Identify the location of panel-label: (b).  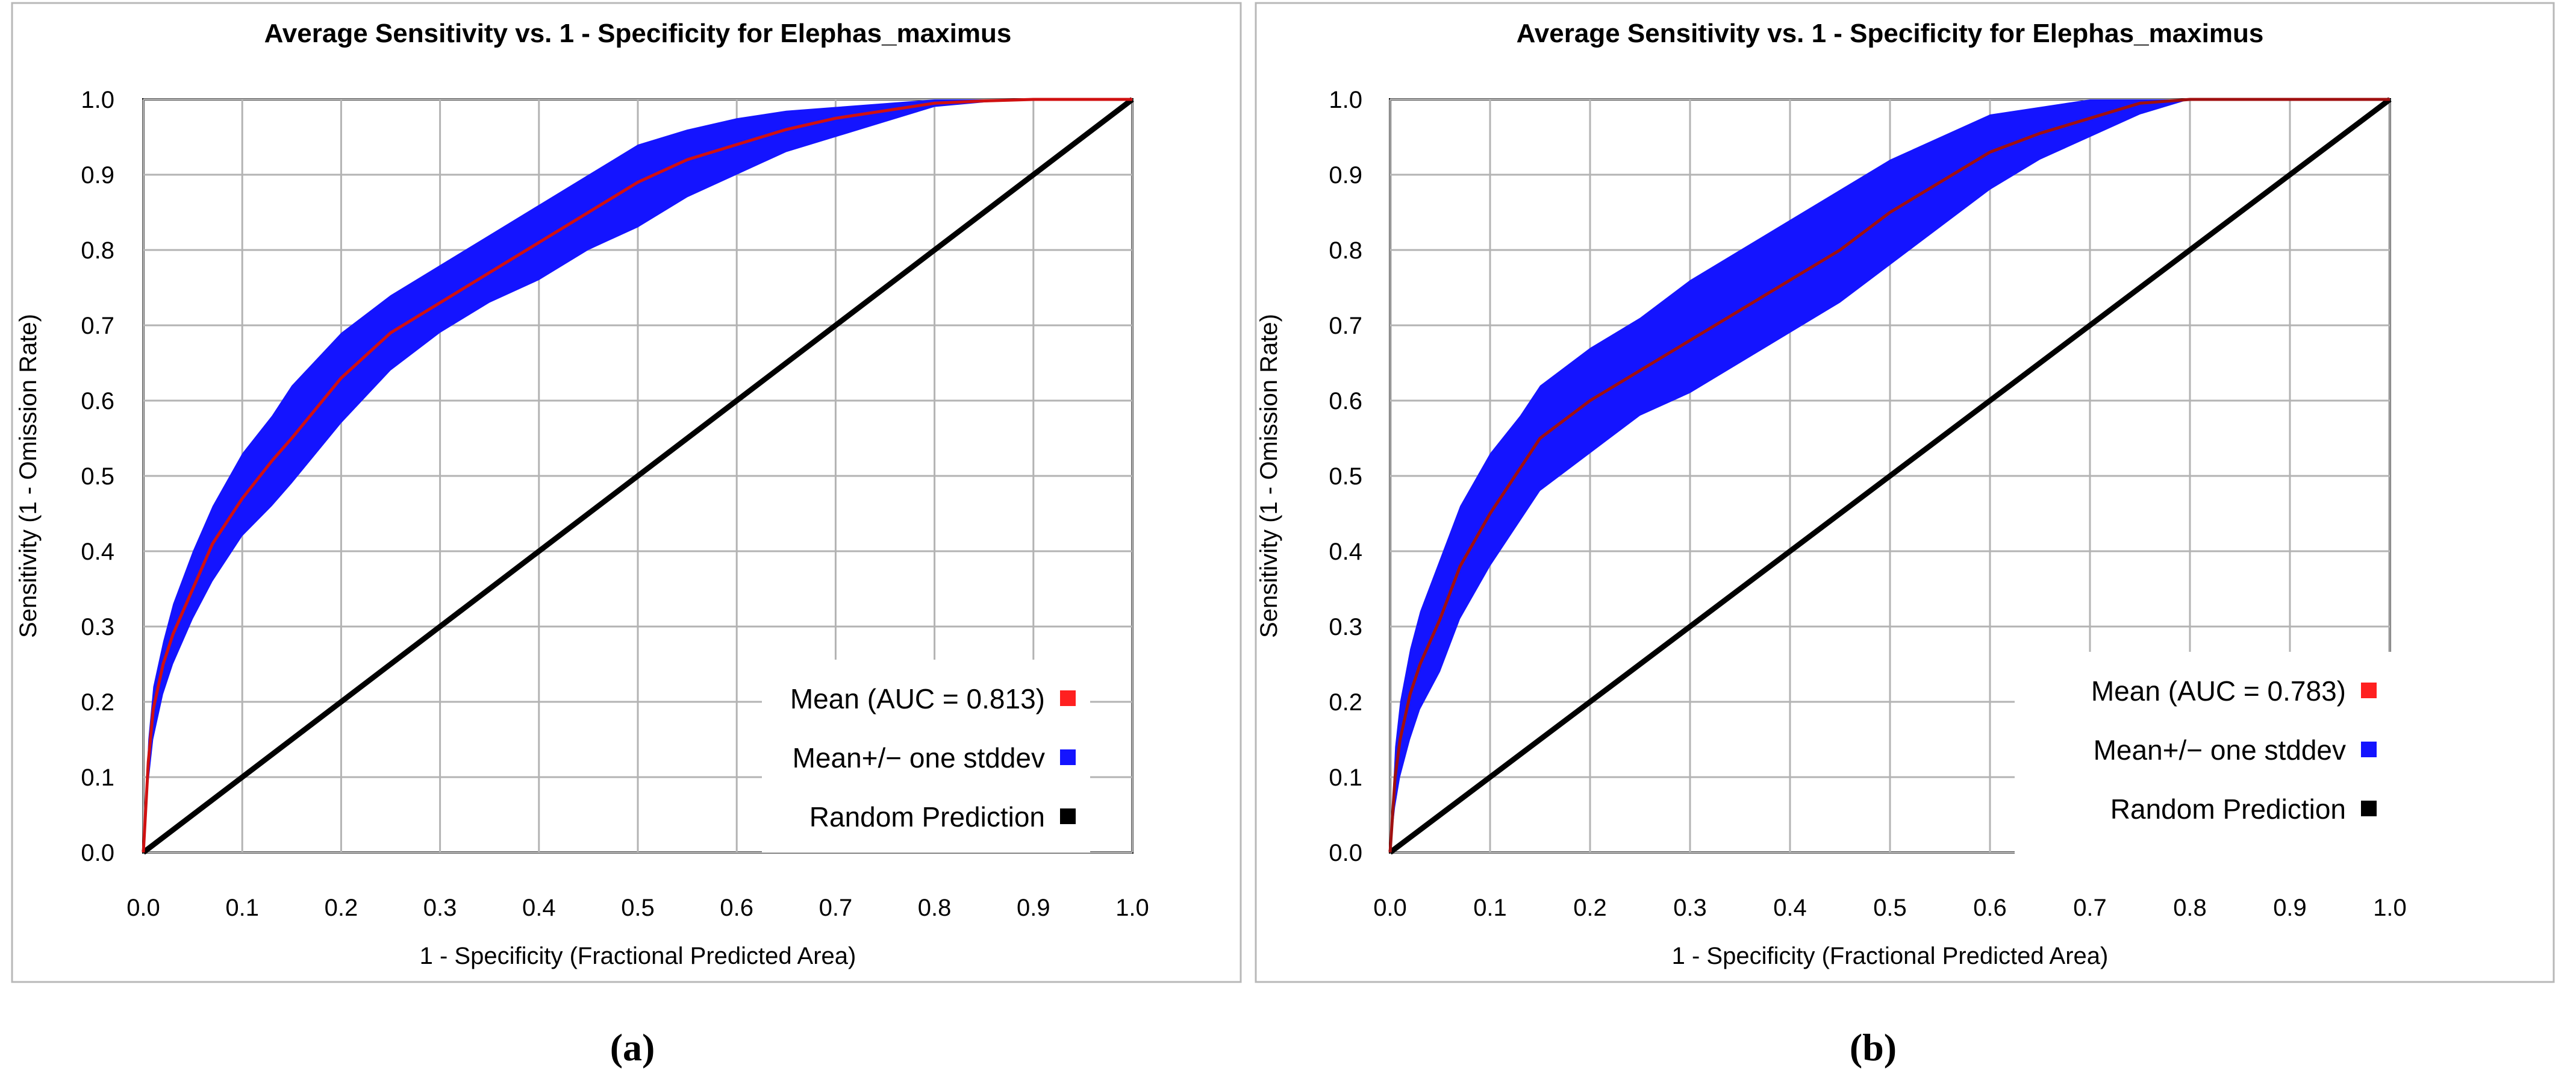
(1873, 1047).